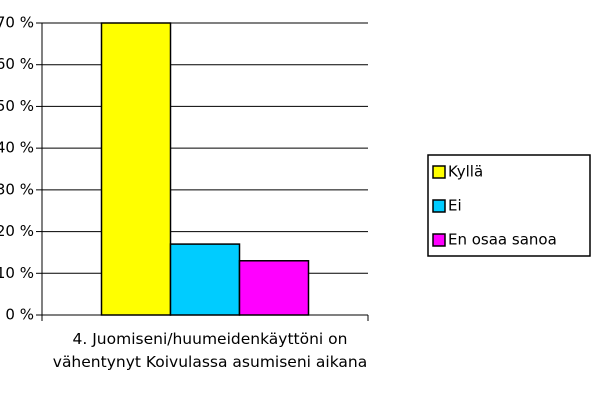 Image resolution: width=592 pixels, height=407 pixels. Describe the element at coordinates (17, 231) in the screenshot. I see `y-tick-label: 20 %` at that location.